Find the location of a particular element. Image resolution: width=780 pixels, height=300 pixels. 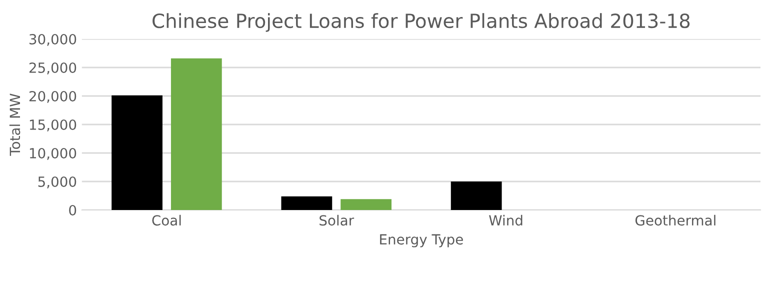

x-tick-label: Geothermal is located at coordinates (675, 220).